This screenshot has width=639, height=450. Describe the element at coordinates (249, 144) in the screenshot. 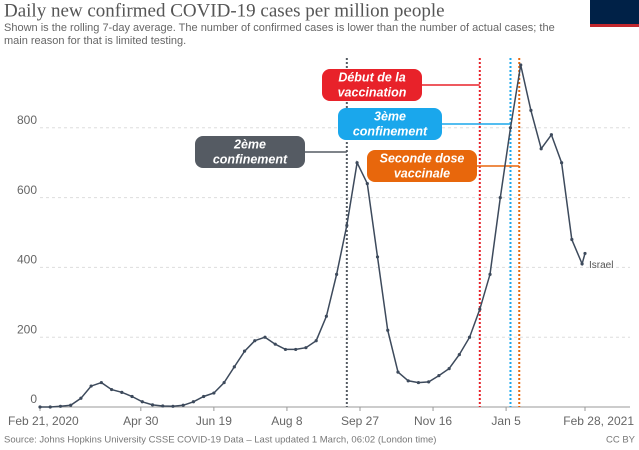

I see `annotation-text: 2ème` at that location.